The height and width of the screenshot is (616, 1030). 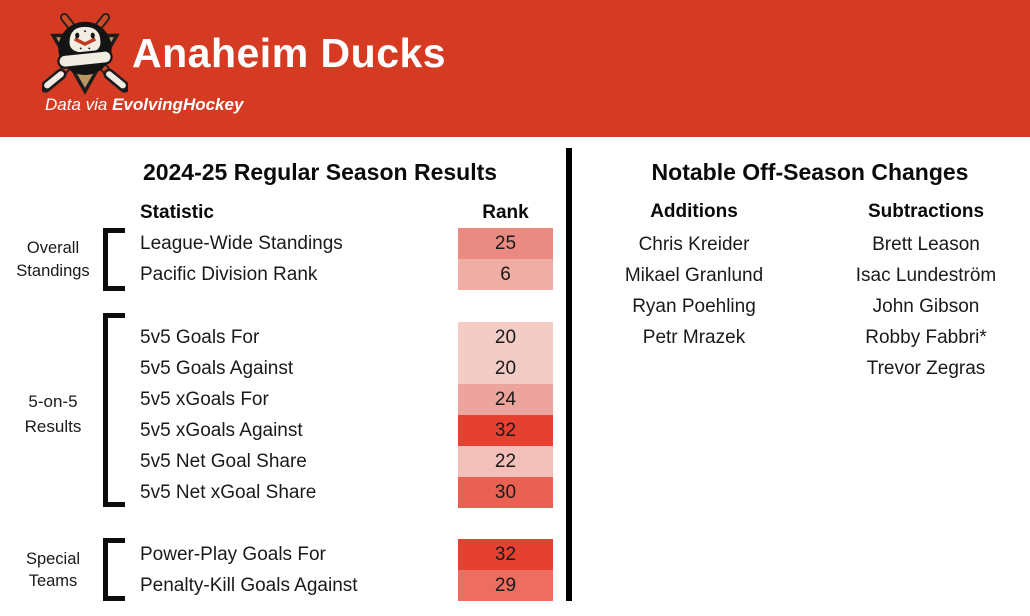 What do you see at coordinates (926, 275) in the screenshot?
I see `player-name: Isac Lundeström` at bounding box center [926, 275].